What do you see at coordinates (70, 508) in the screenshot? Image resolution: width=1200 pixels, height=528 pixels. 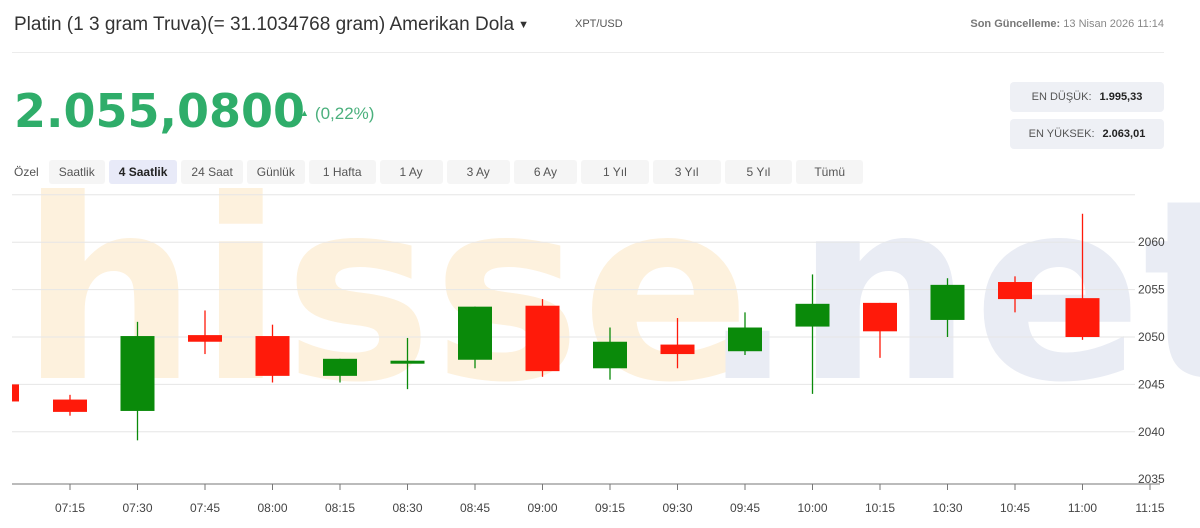 I see `x-axis-label: 07:15` at bounding box center [70, 508].